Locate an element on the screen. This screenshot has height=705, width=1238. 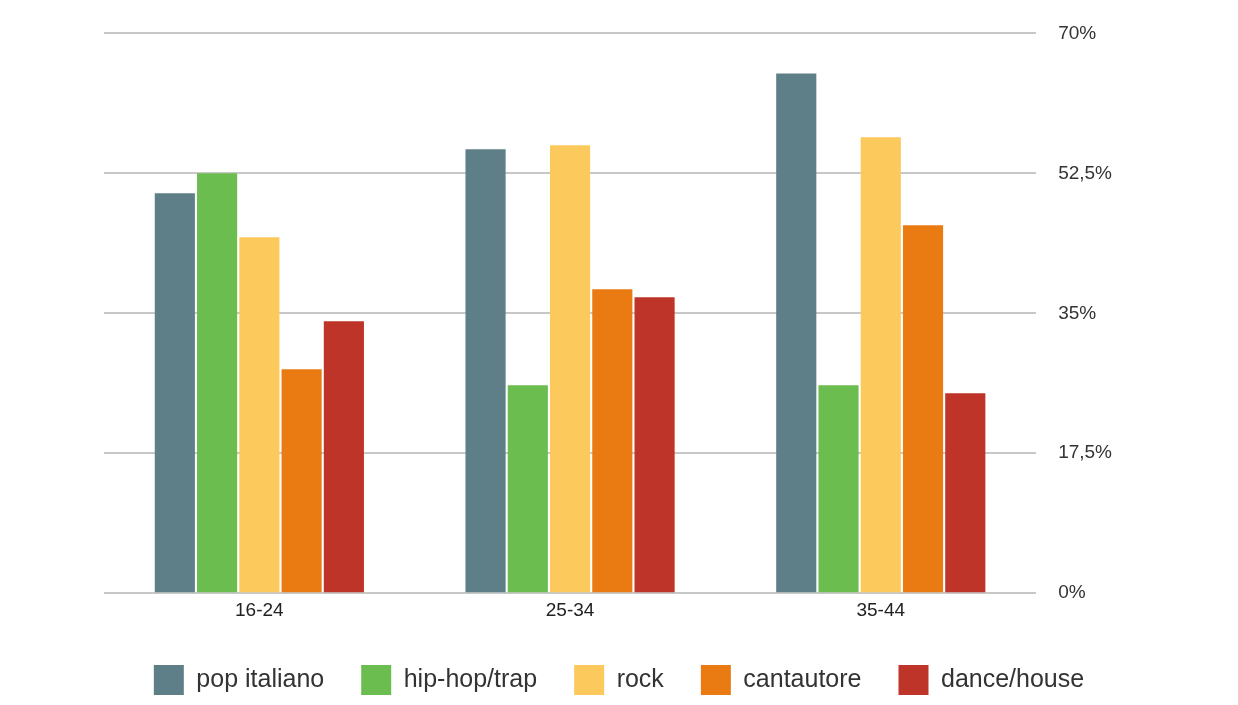
legend-label: pop italiano is located at coordinates (260, 677).